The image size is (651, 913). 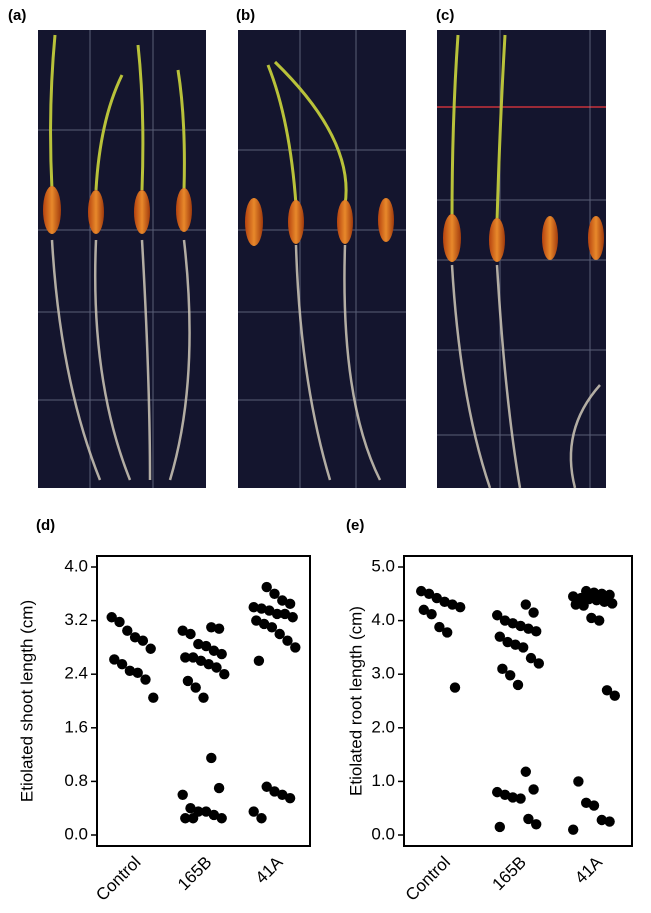 What do you see at coordinates (26, 701) in the screenshot?
I see `y-axis-label: Etiolated shoot length (cm)` at bounding box center [26, 701].